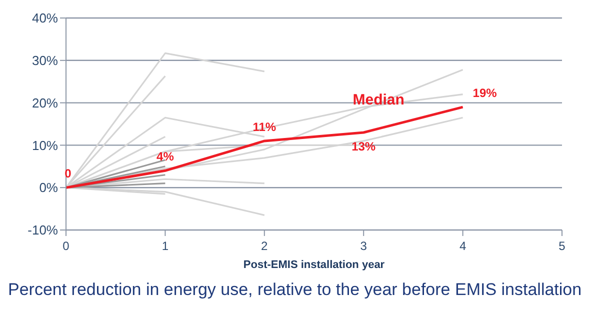  I want to click on x-tick-label: 4, so click(462, 246).